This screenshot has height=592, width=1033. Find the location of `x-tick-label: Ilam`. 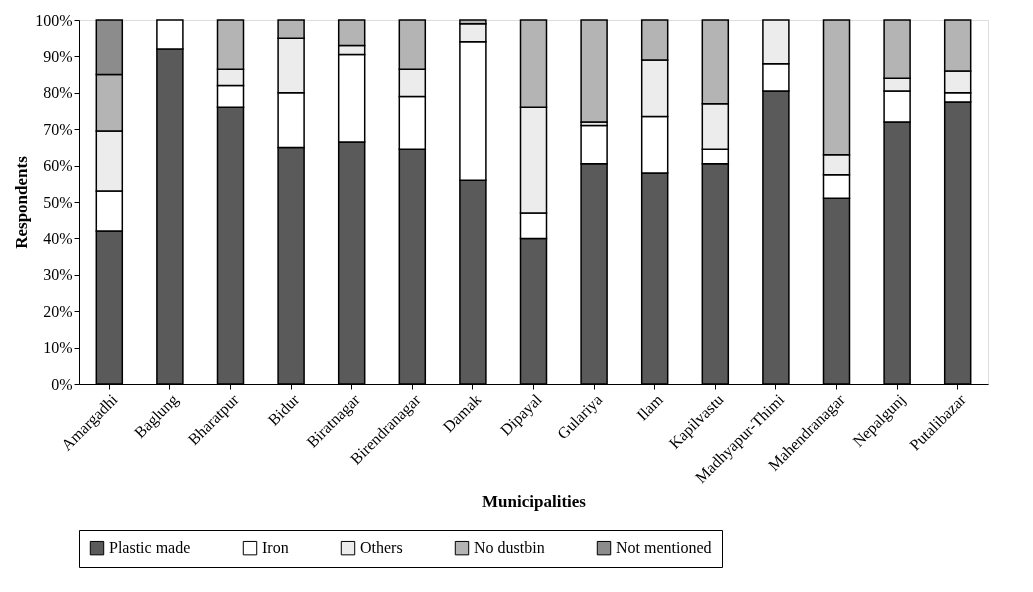

x-tick-label: Ilam is located at coordinates (650, 407).